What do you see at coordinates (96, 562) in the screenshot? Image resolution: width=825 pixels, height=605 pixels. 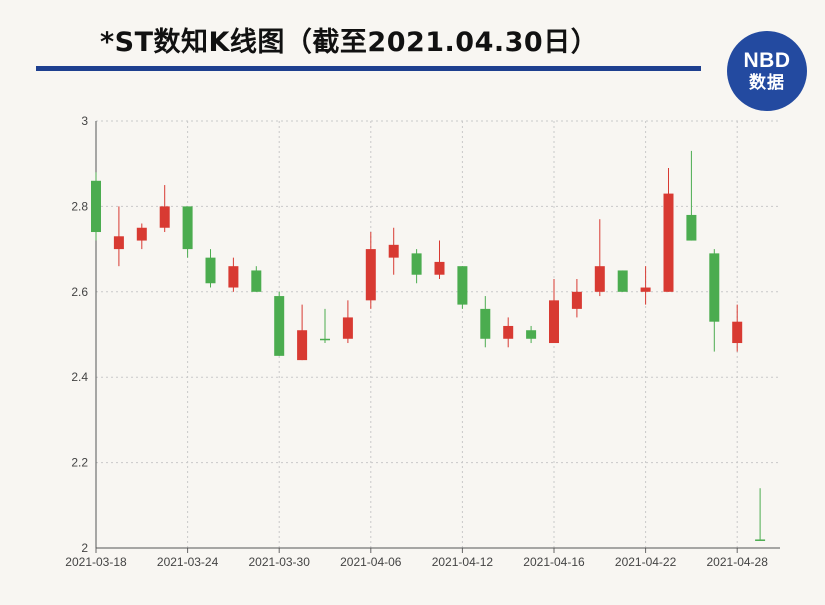 I see `x-tick-label: 2021-03-18` at bounding box center [96, 562].